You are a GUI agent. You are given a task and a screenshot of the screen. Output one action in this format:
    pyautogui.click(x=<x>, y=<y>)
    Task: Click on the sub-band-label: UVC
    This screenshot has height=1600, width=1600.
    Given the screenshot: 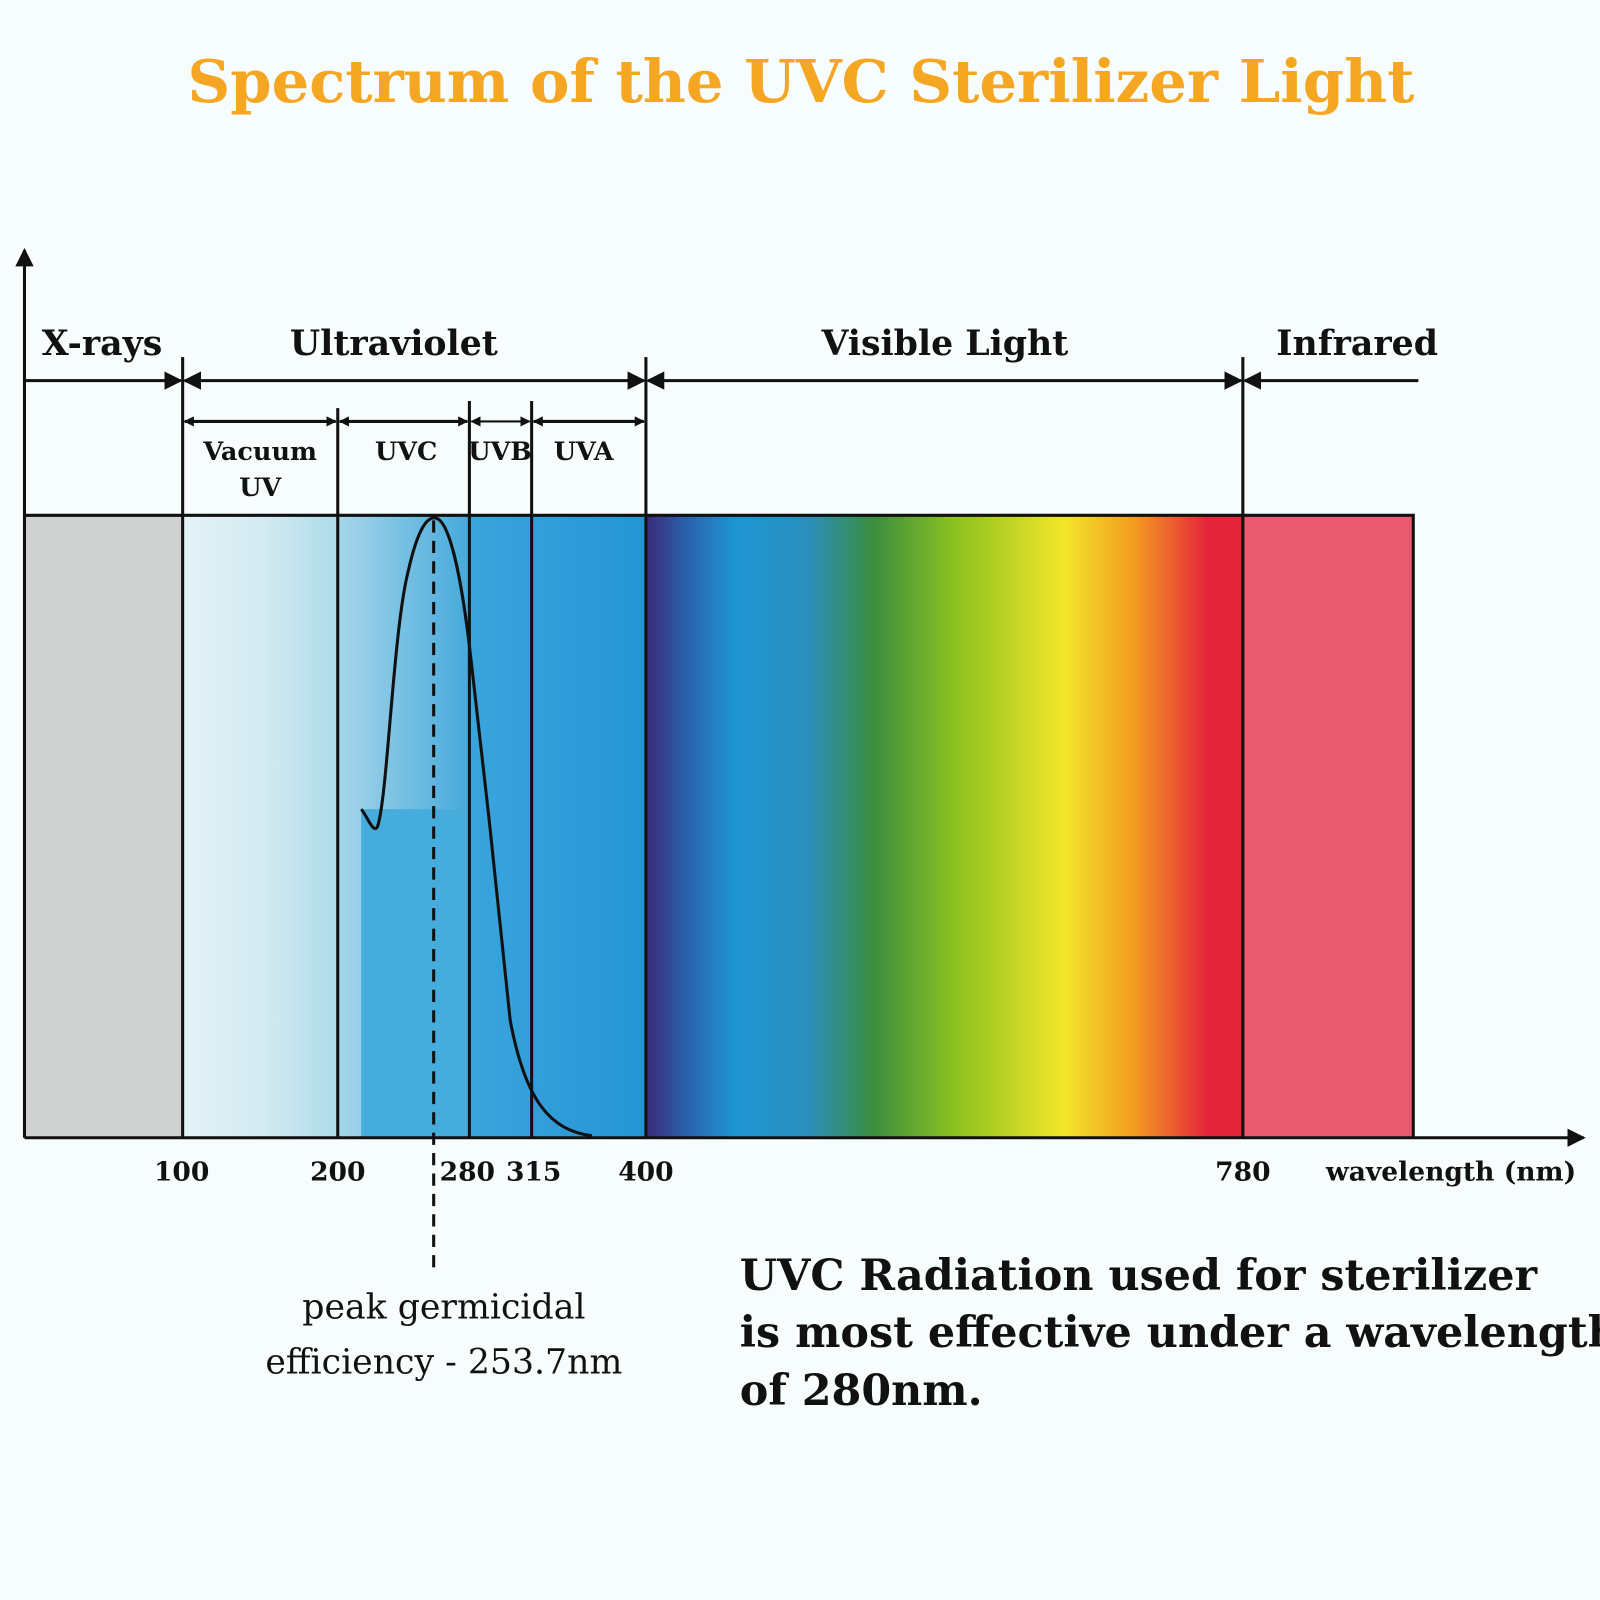 What is the action you would take?
    pyautogui.click(x=406, y=452)
    